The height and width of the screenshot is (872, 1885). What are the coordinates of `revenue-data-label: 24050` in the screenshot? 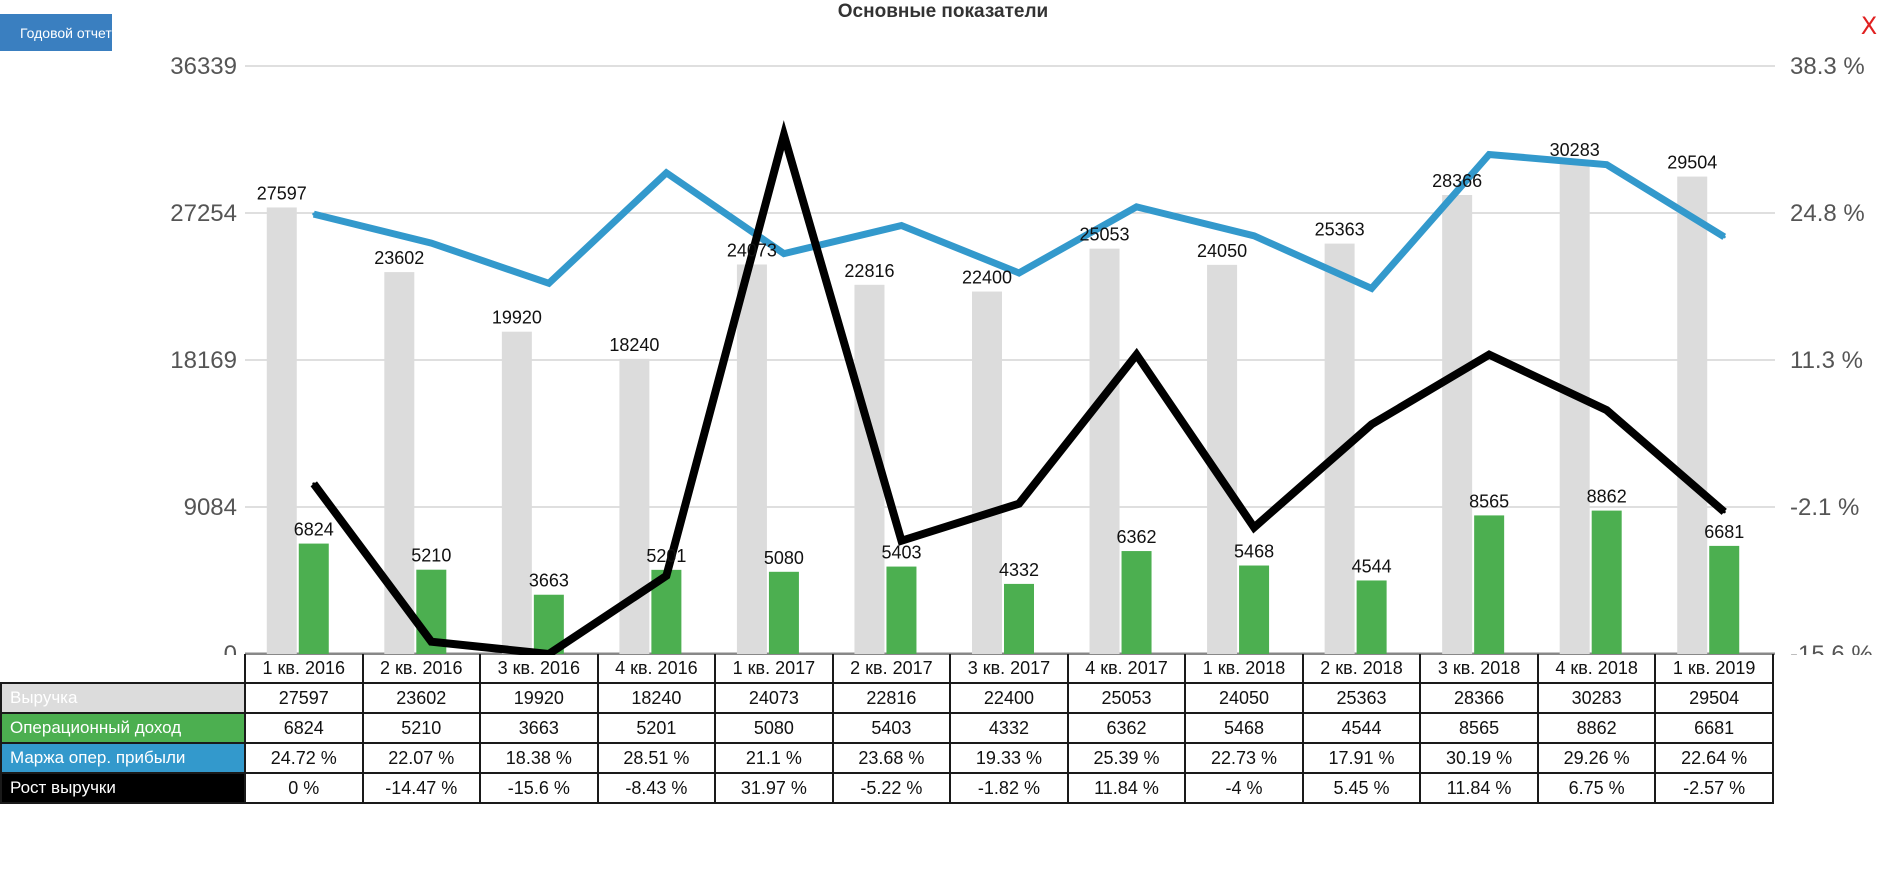 It's located at (1222, 251).